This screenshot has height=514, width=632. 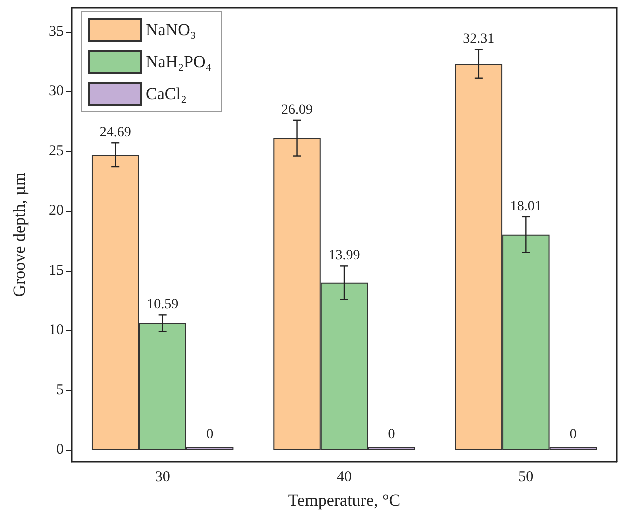 What do you see at coordinates (298, 110) in the screenshot?
I see `data-label: 26.09` at bounding box center [298, 110].